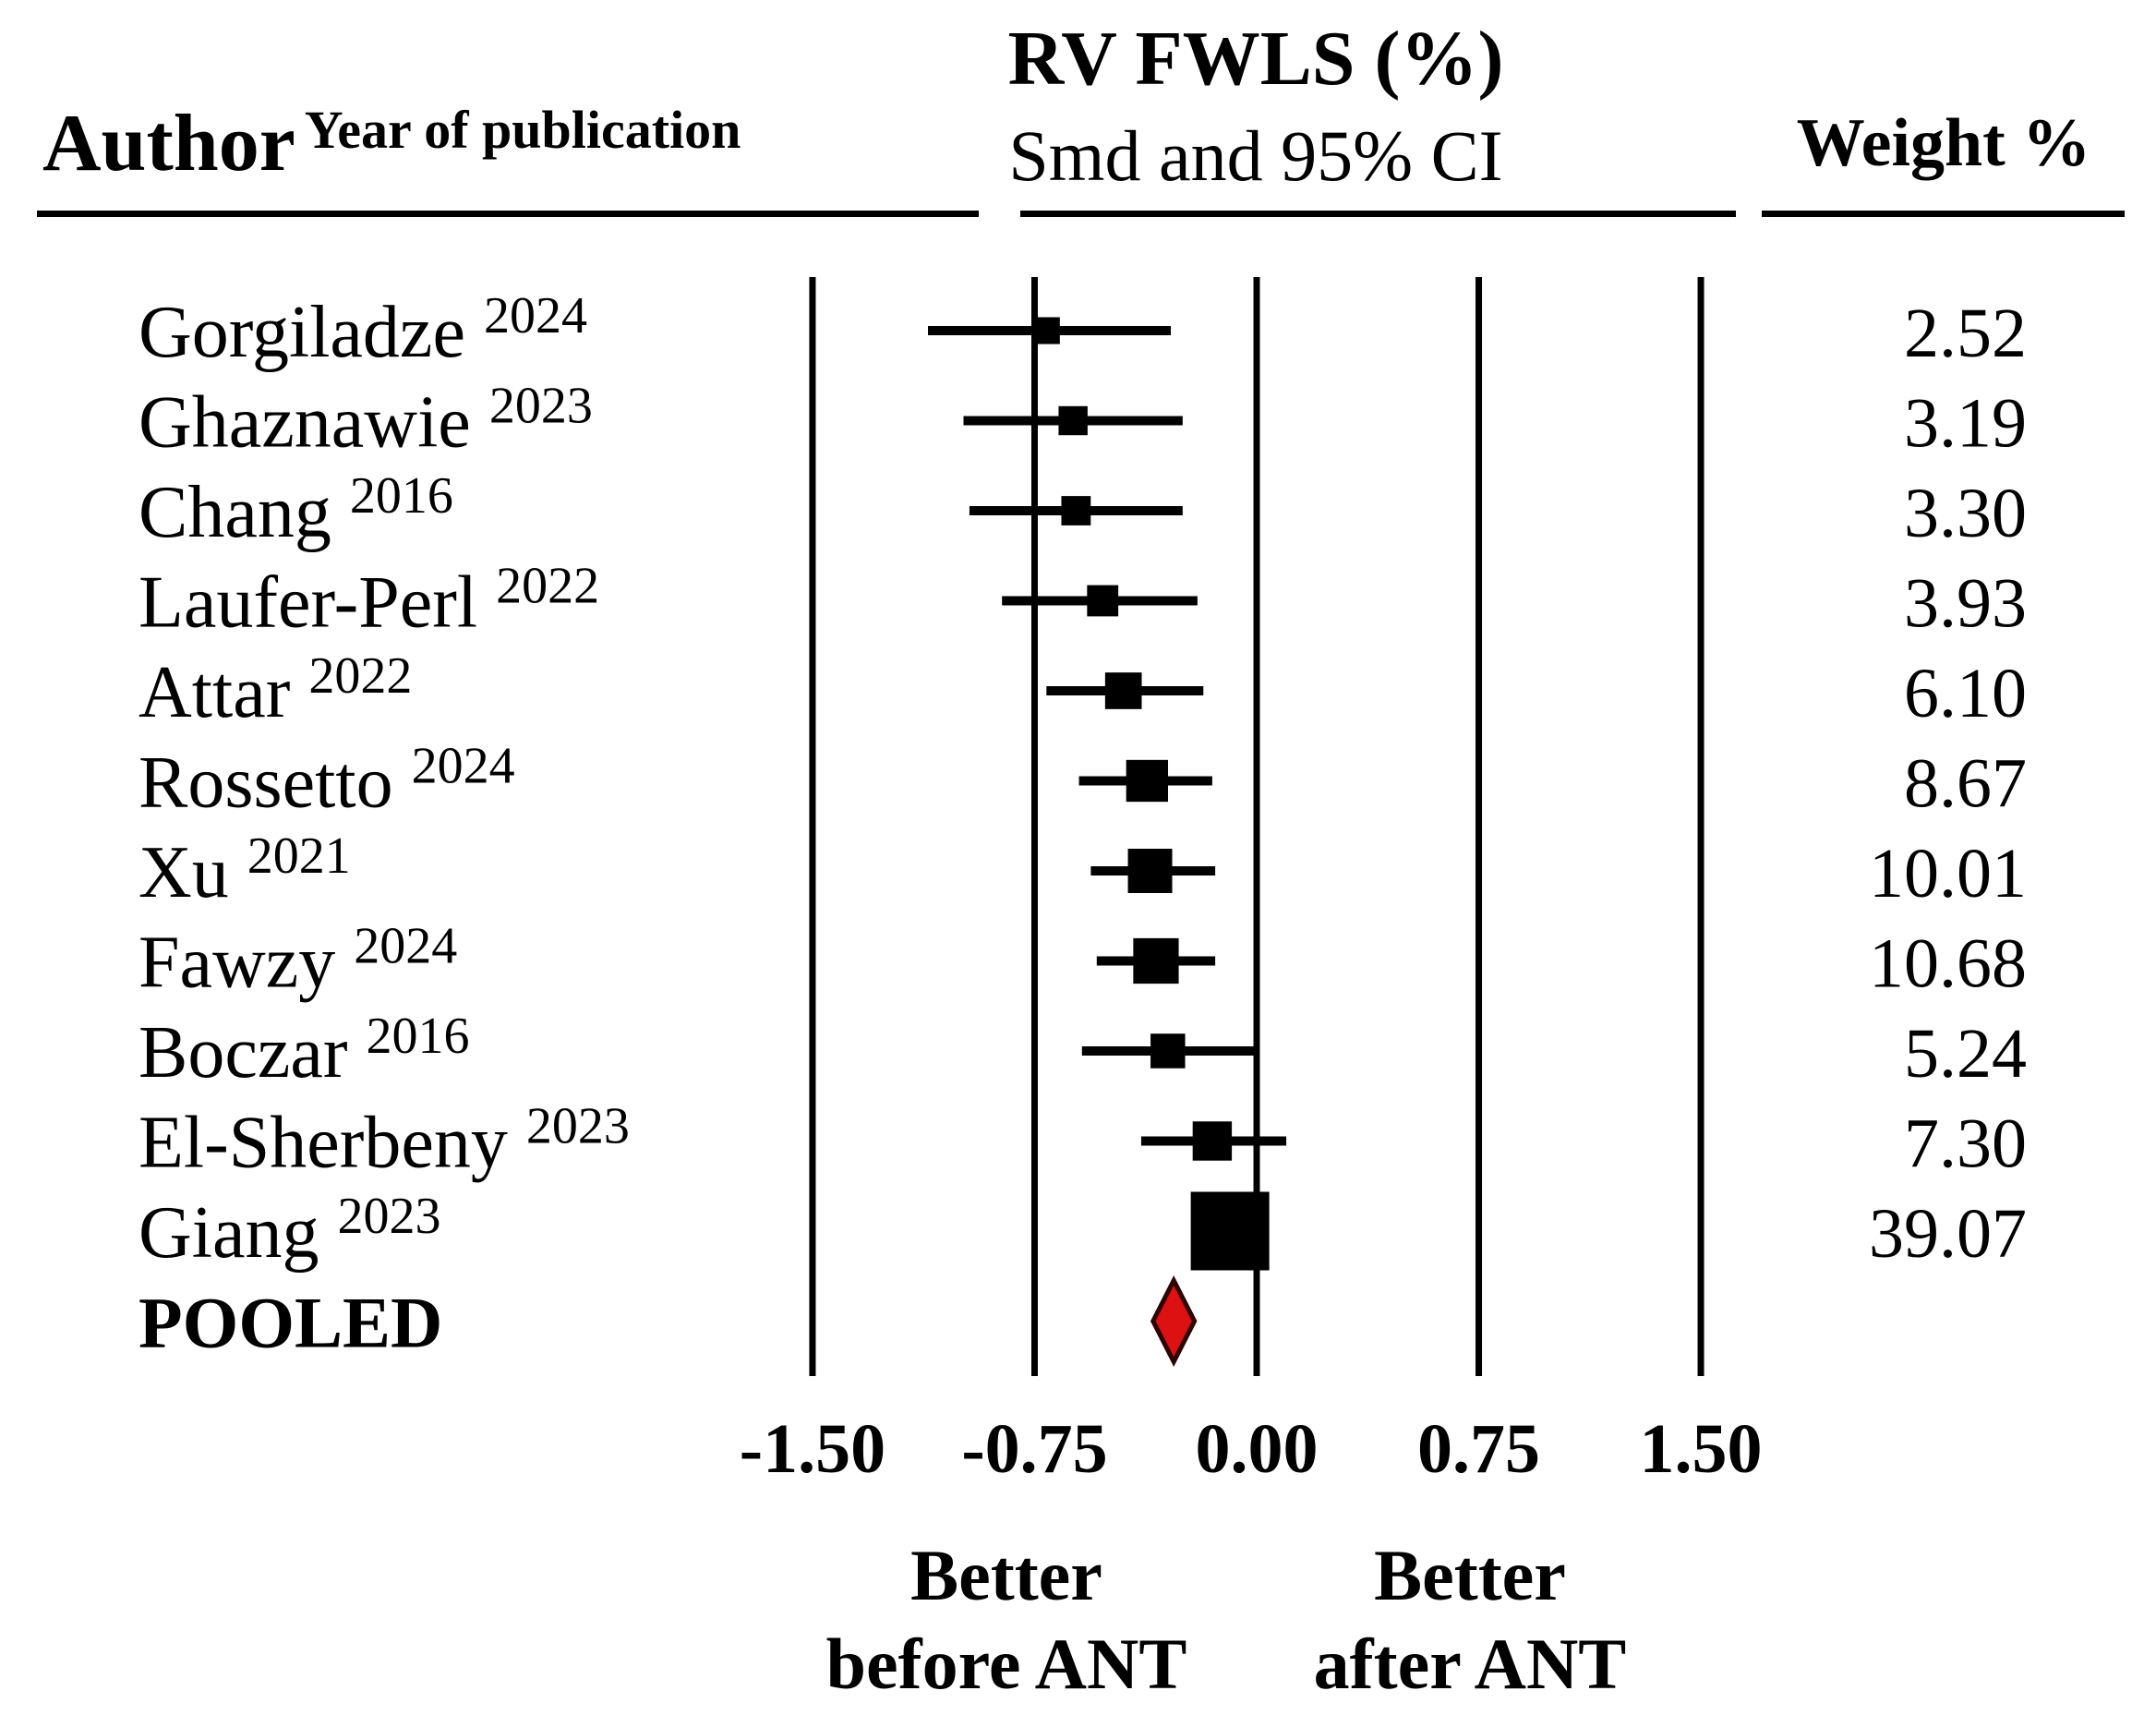 This screenshot has width=2156, height=1715. I want to click on study-author-label: Rossetto 2024, so click(327, 781).